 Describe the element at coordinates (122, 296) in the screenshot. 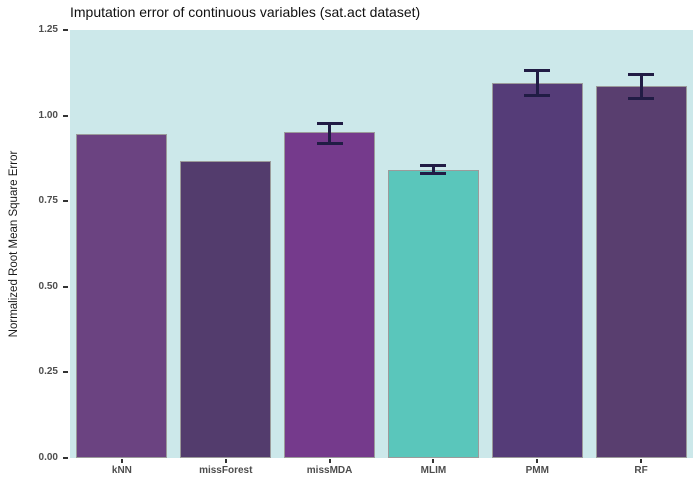

I see `bar-kNN` at that location.